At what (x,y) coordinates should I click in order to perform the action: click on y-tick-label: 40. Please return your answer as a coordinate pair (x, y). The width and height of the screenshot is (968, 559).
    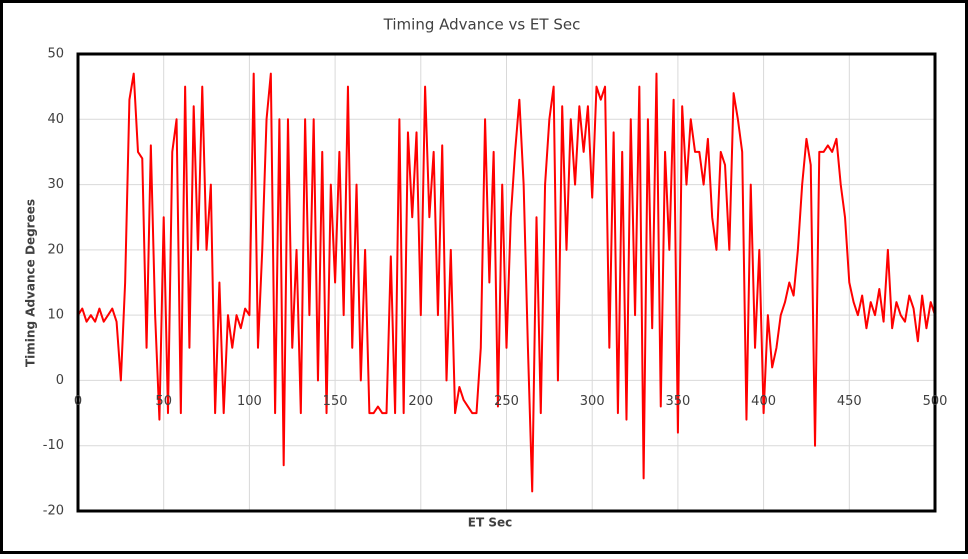
    Looking at the image, I should click on (55, 119).